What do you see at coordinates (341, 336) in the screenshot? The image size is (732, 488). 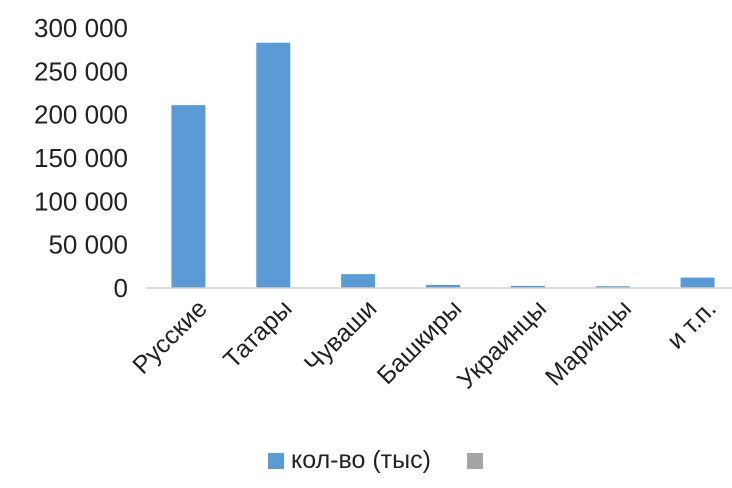 I see `x-tick-label: Чуваши` at bounding box center [341, 336].